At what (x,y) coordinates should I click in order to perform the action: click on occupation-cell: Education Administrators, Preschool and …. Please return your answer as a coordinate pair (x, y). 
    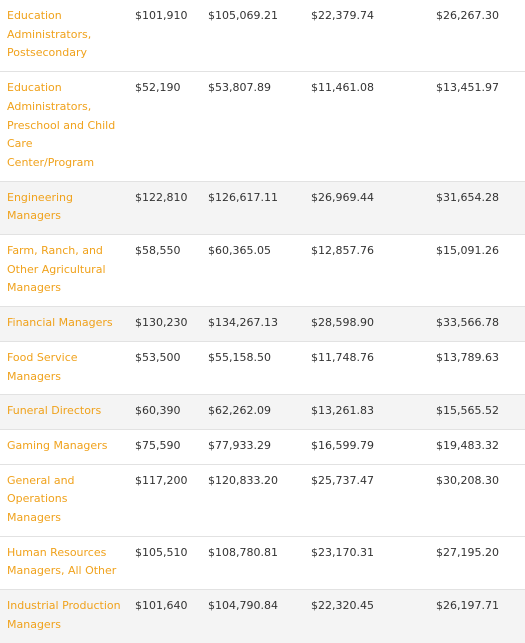
    Looking at the image, I should click on (63, 126).